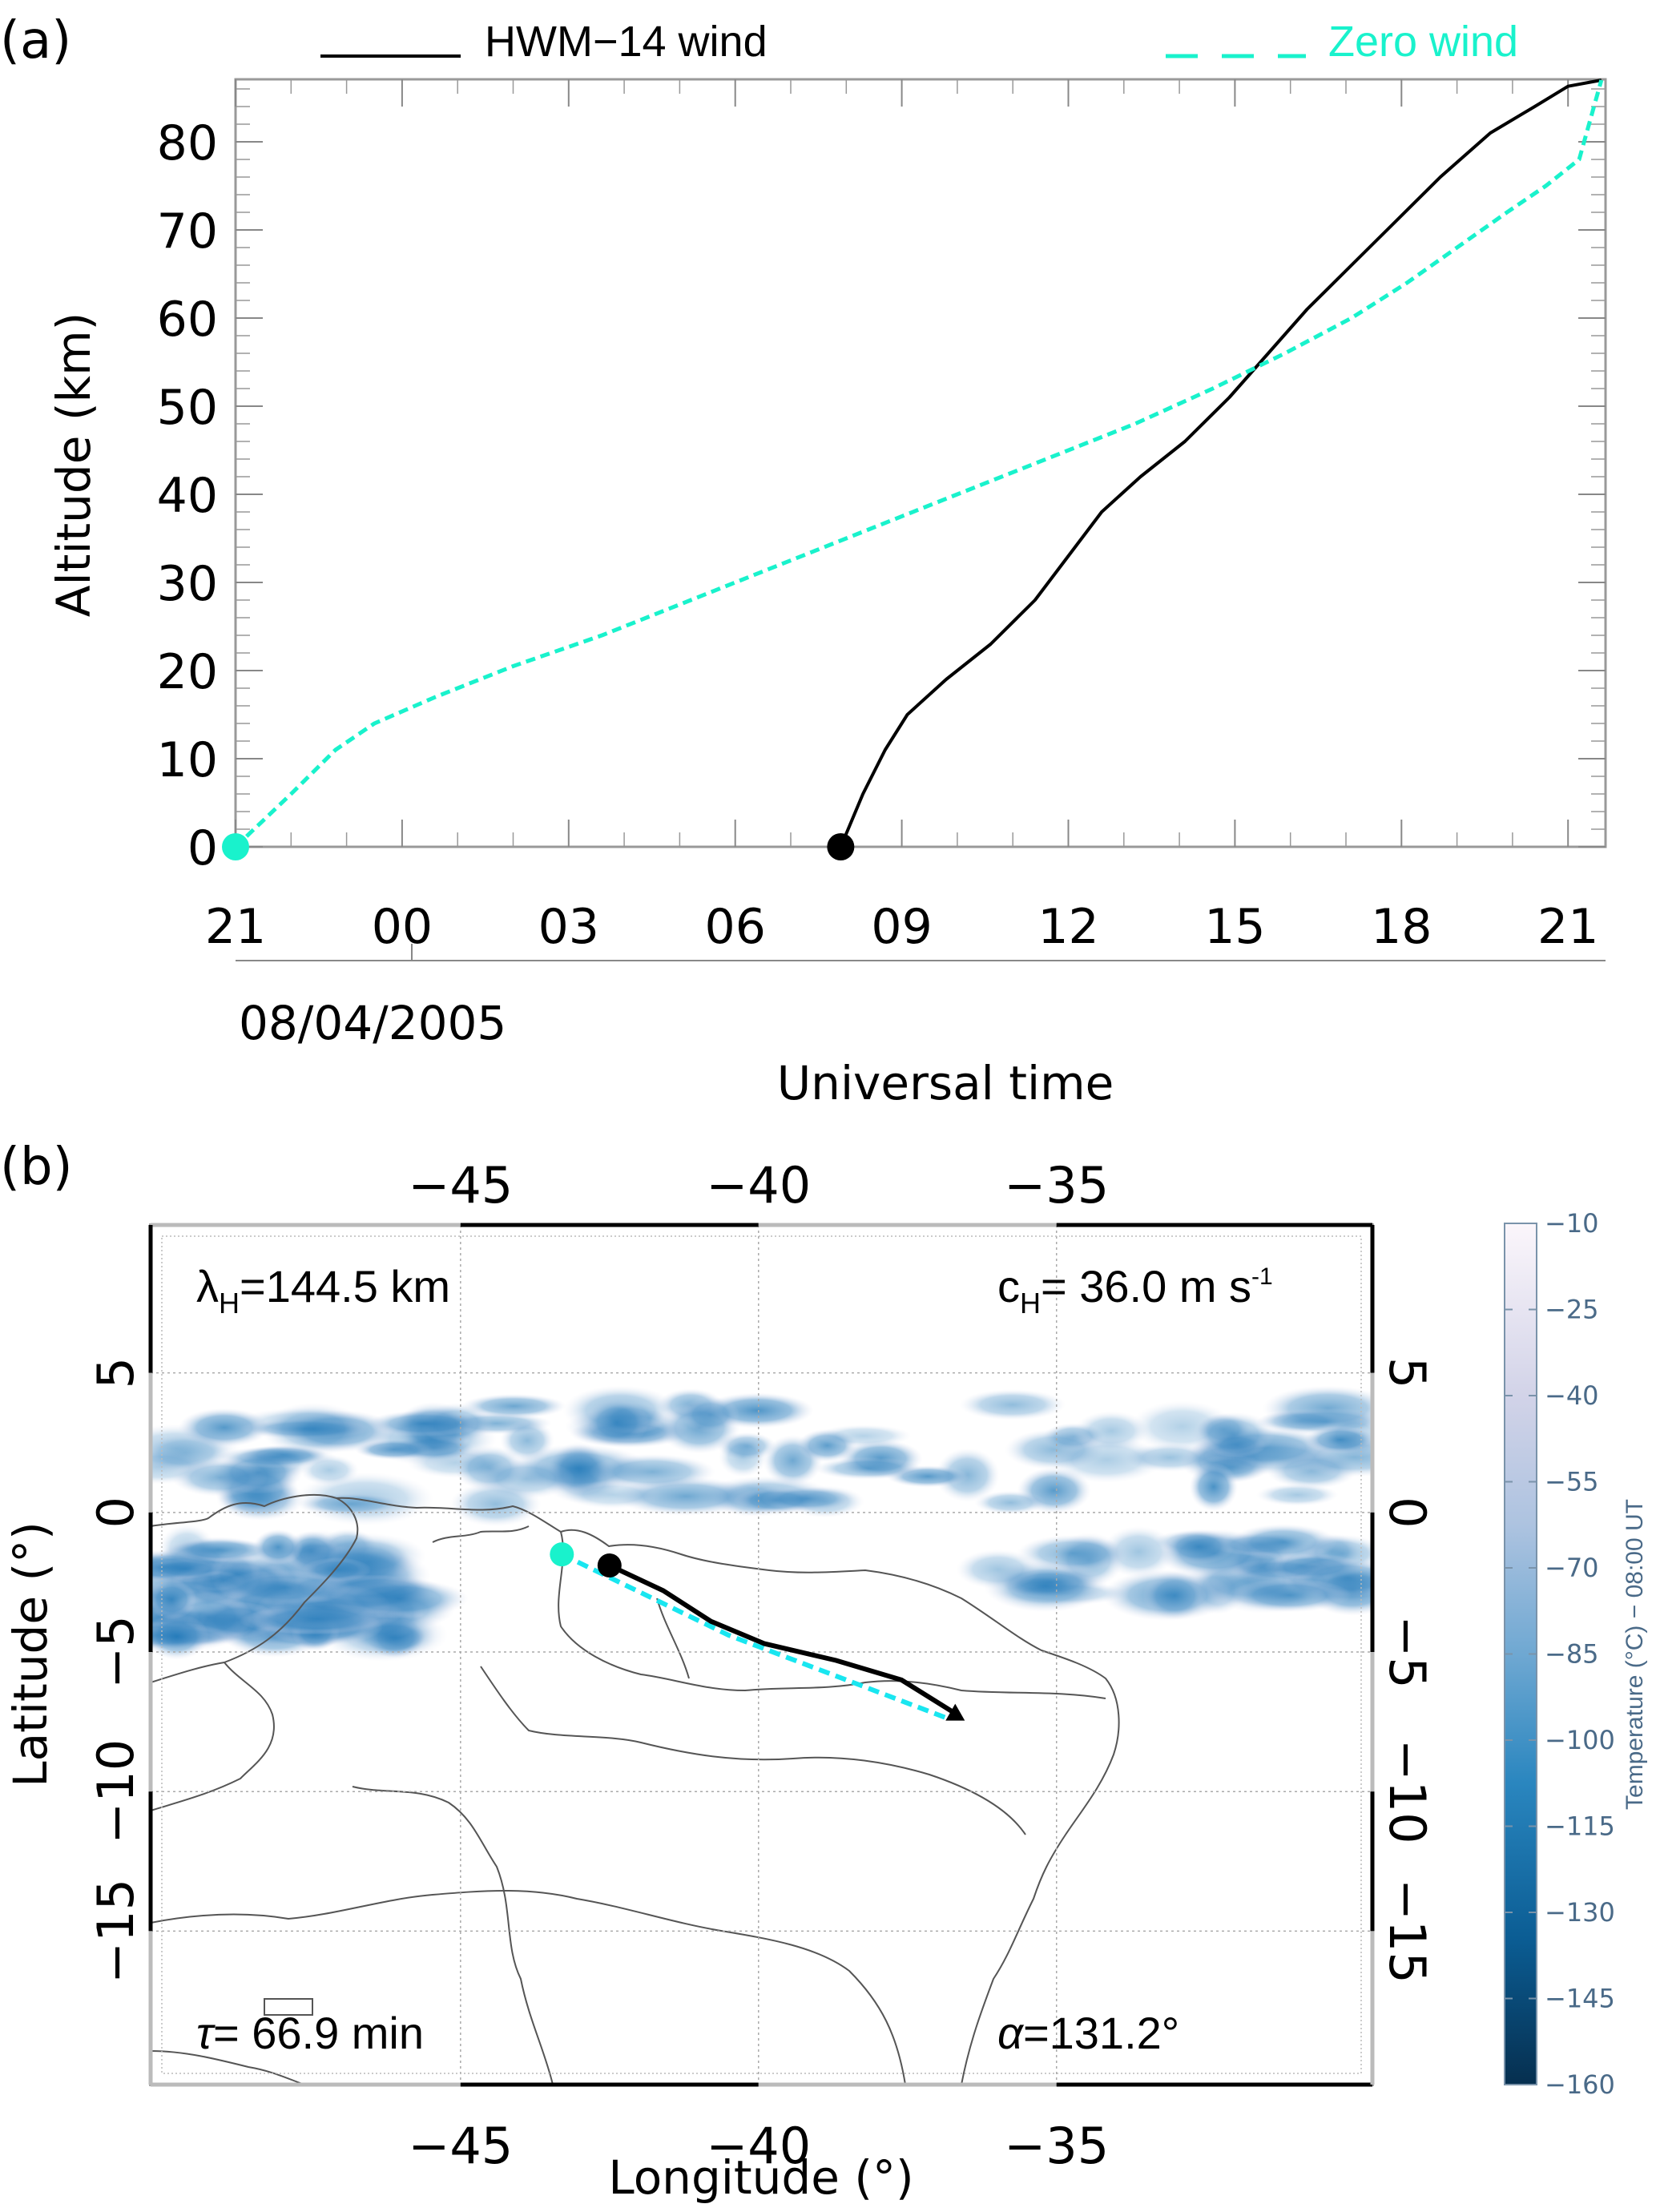 The image size is (1656, 2212). I want to click on lon-tick-label-bottom: −45, so click(460, 2146).